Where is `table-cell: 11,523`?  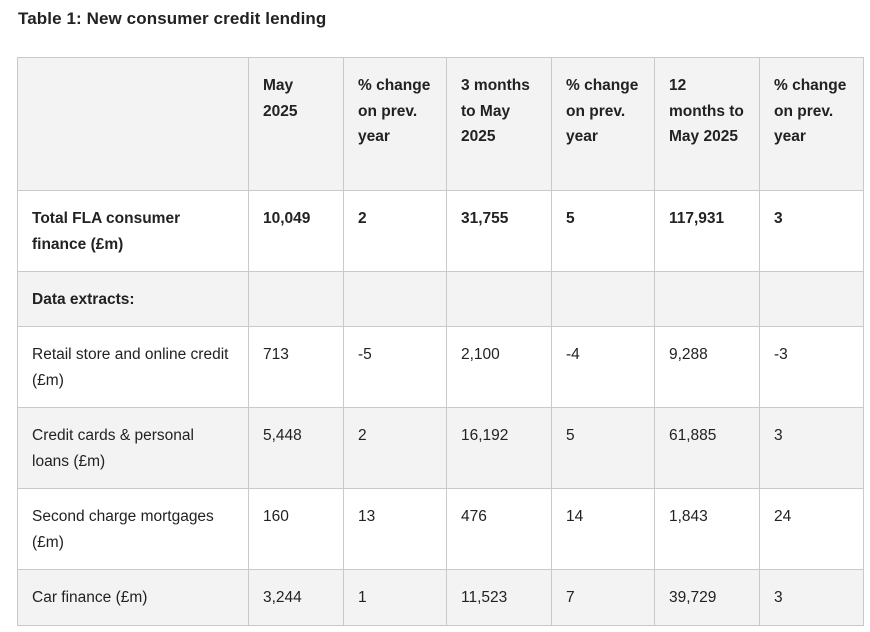
table-cell: 11,523 is located at coordinates (499, 597).